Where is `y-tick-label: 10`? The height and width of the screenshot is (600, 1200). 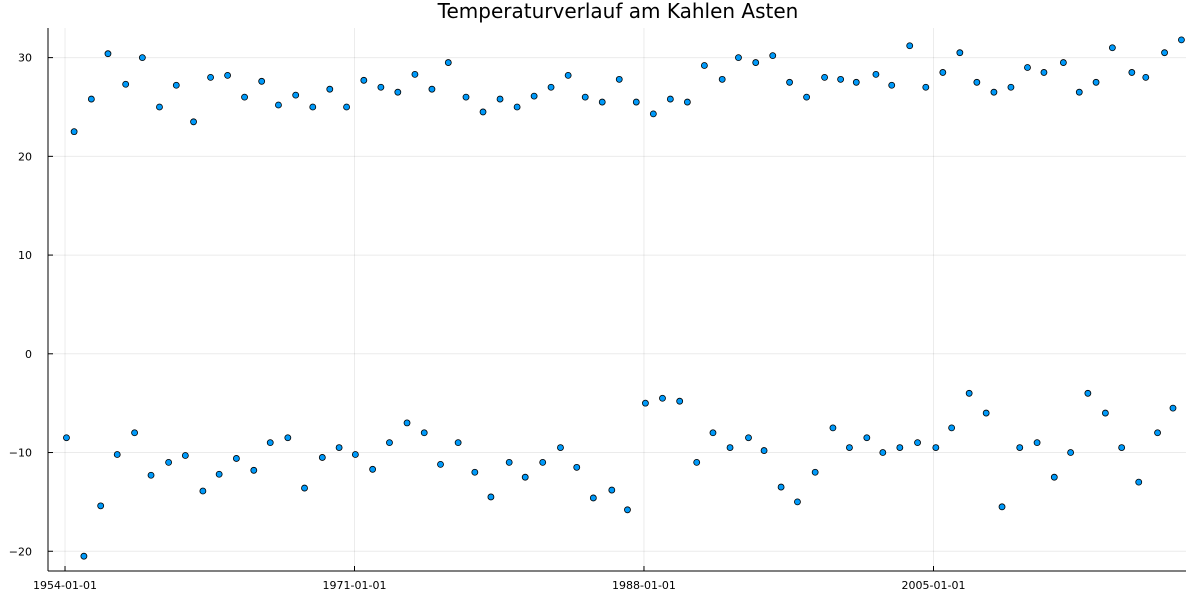 y-tick-label: 10 is located at coordinates (25, 255).